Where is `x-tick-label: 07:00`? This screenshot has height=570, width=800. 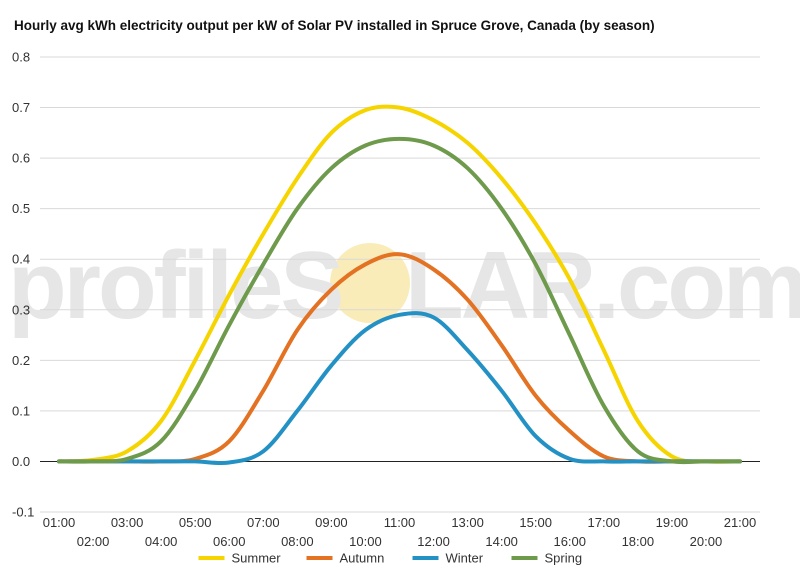
x-tick-label: 07:00 is located at coordinates (263, 522).